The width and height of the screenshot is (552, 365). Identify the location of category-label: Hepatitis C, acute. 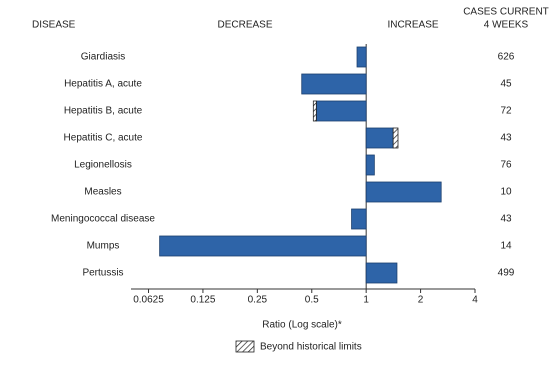
(103, 138).